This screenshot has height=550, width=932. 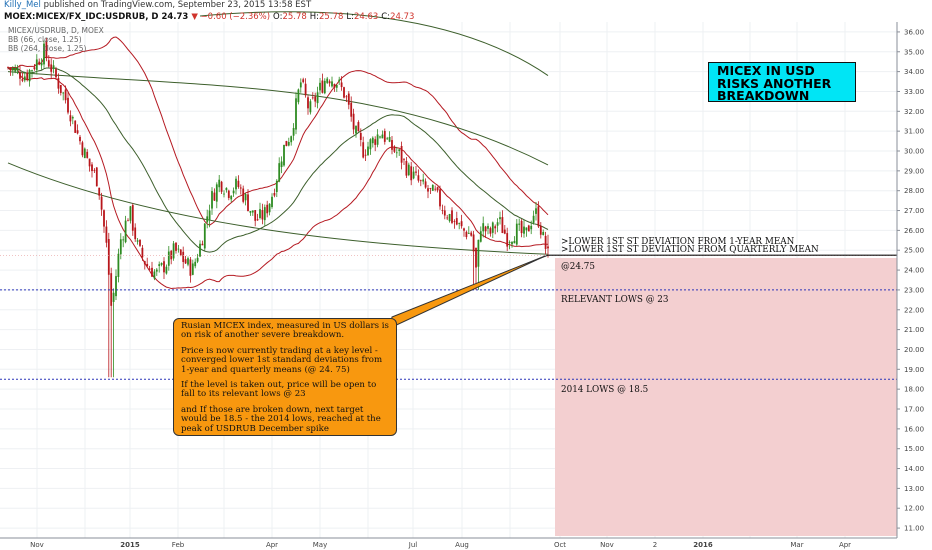 I want to click on y-tick-label: 23.00, so click(x=914, y=290).